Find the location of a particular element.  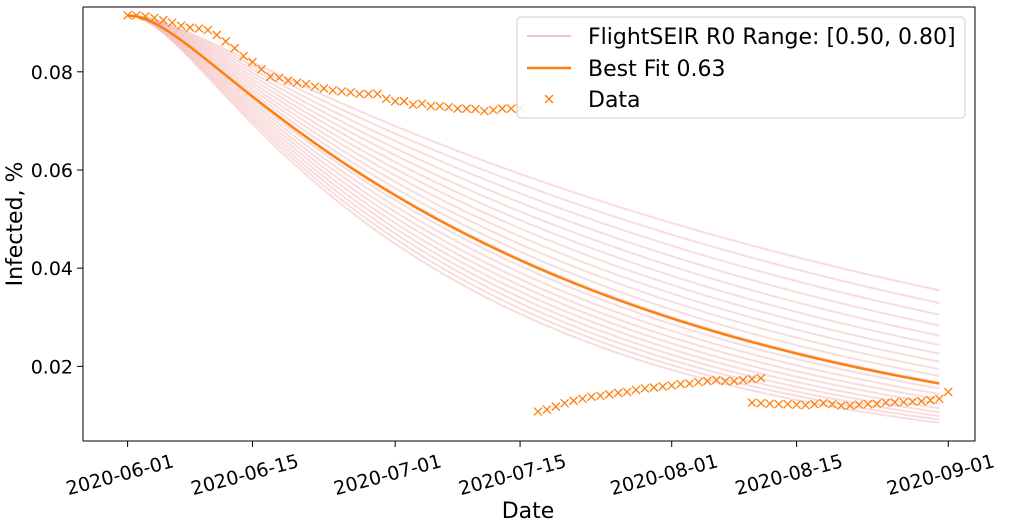

y-tick-label: 0.02 is located at coordinates (52, 367).